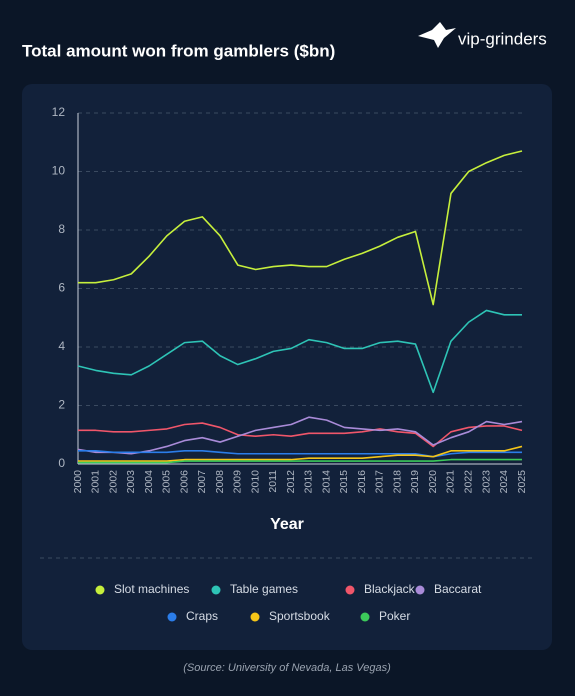 This screenshot has width=575, height=696. I want to click on legend-label: Craps, so click(202, 616).